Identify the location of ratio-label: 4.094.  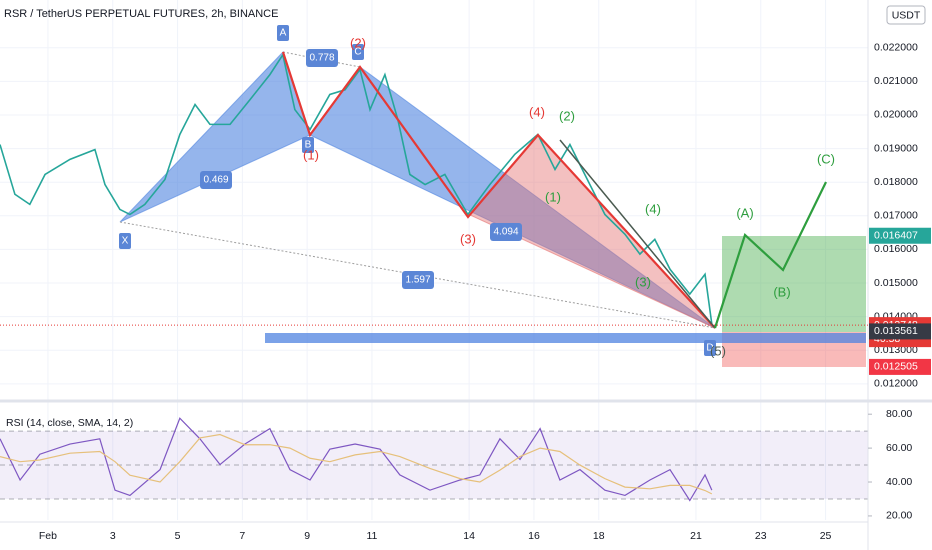
(505, 232).